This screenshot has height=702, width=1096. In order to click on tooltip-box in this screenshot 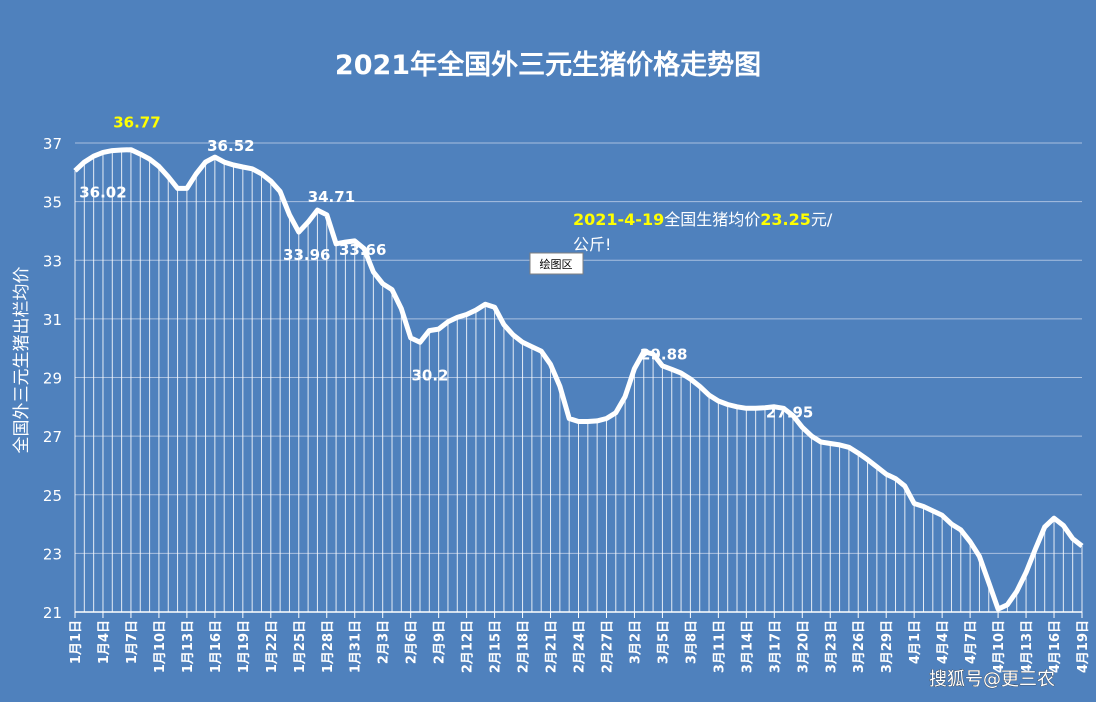, I will do `click(556, 263)`.